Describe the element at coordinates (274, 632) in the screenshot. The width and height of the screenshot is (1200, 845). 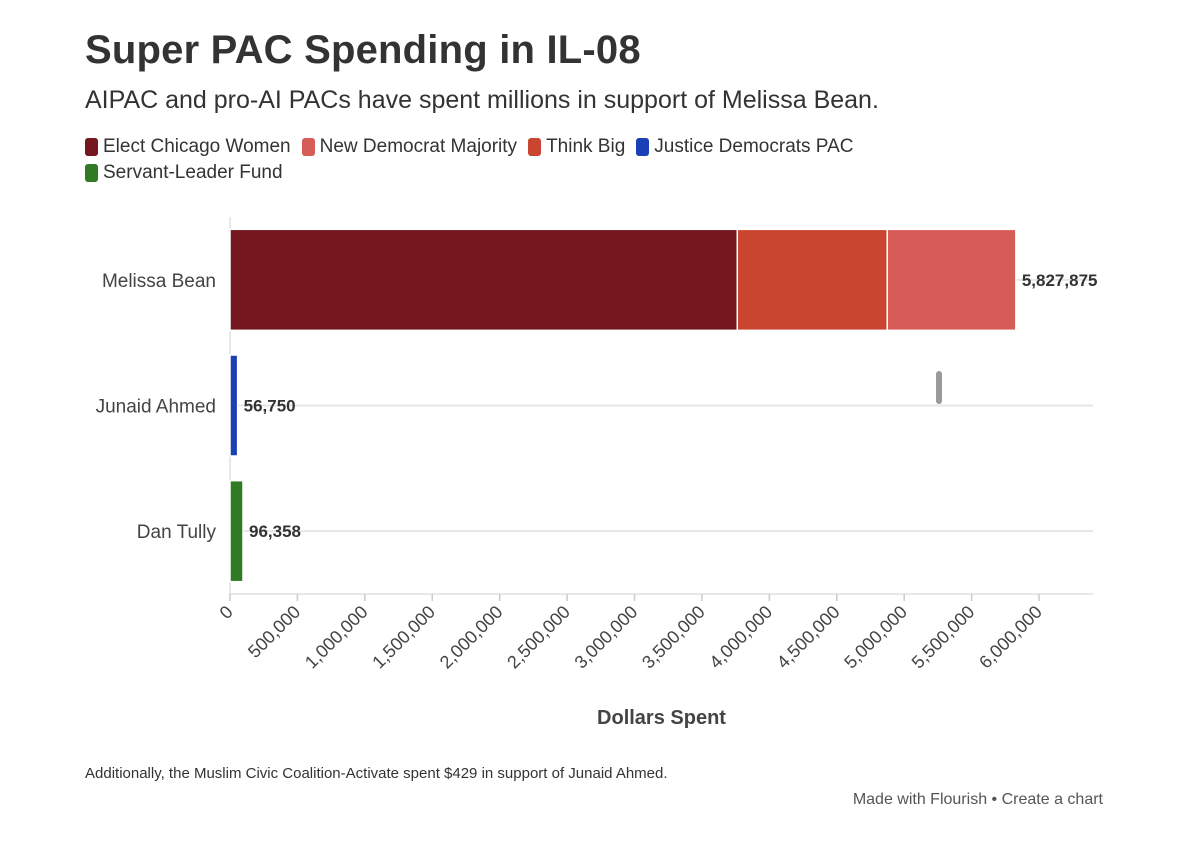
I see `x-tick-label: 500,000` at that location.